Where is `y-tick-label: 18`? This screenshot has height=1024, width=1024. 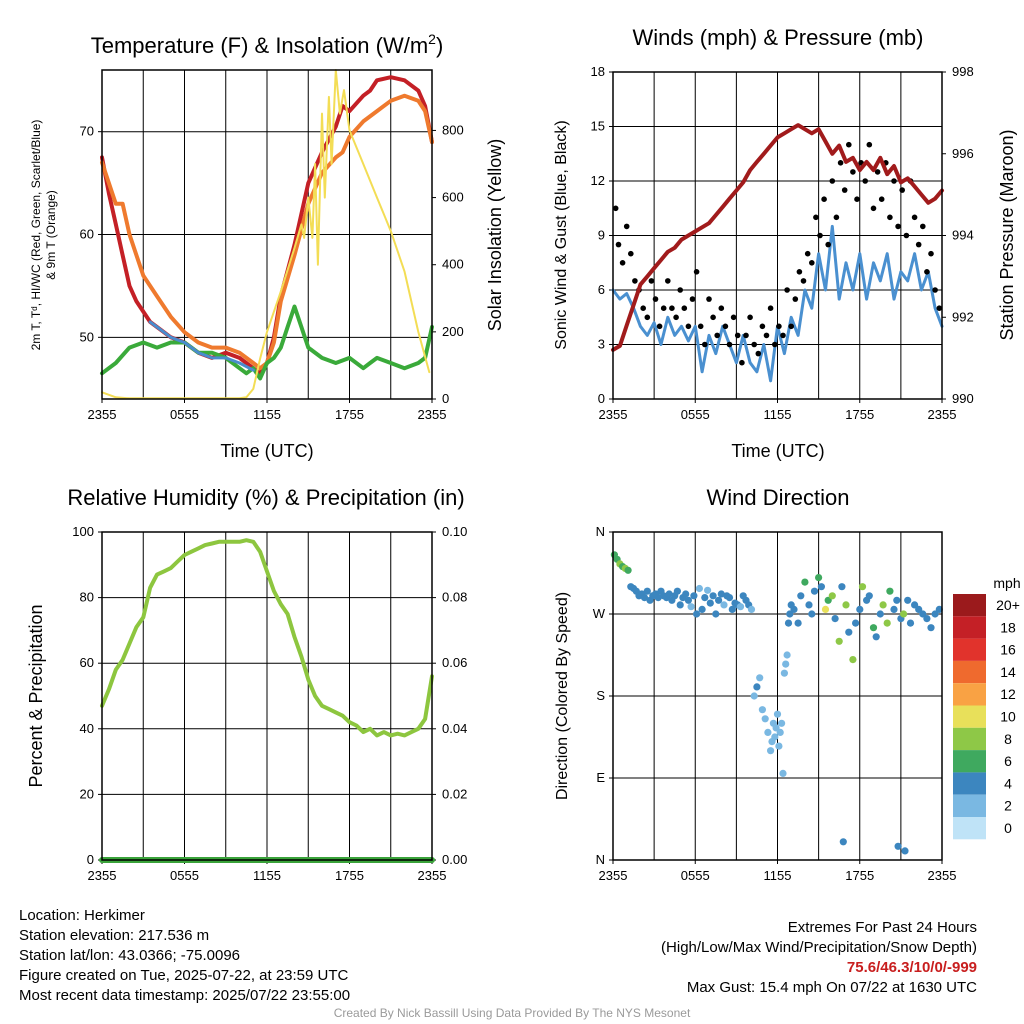
y-tick-label: 18 is located at coordinates (598, 71).